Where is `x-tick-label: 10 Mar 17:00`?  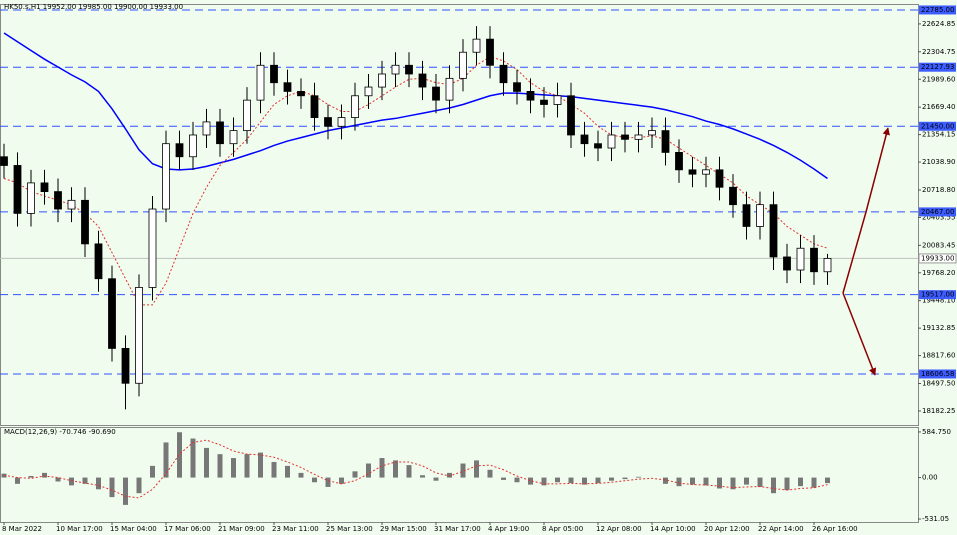
x-tick-label: 10 Mar 17:00 is located at coordinates (79, 529).